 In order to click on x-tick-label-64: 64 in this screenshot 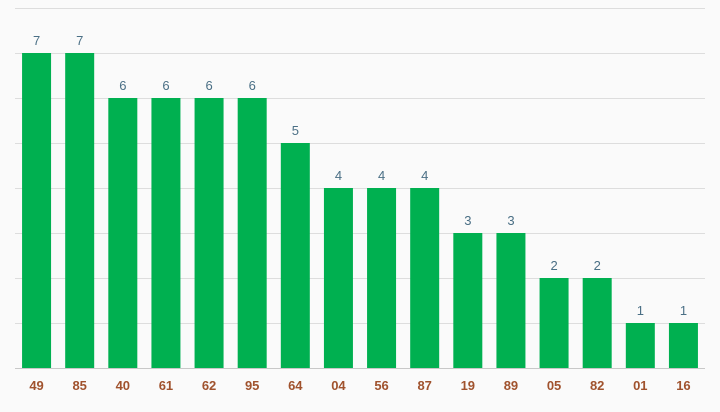, I will do `click(295, 385)`.